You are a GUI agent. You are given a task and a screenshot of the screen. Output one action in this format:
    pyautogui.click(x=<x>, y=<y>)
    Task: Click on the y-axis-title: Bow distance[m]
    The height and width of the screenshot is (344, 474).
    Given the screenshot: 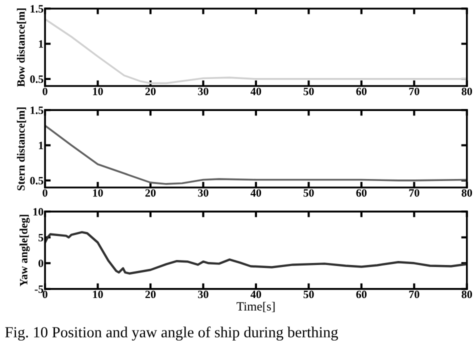 What is the action you would take?
    pyautogui.click(x=21, y=47)
    